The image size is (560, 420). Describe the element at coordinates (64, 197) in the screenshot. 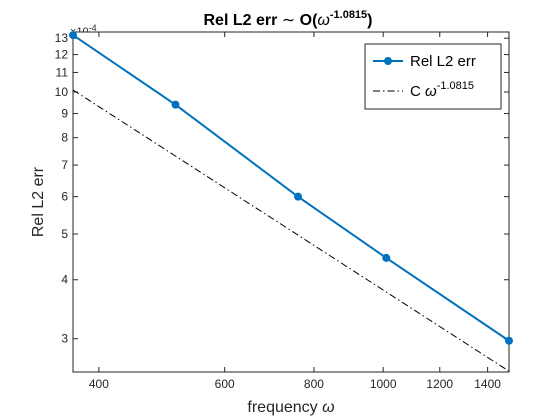

I see `y-tick-label-6: 6` at that location.